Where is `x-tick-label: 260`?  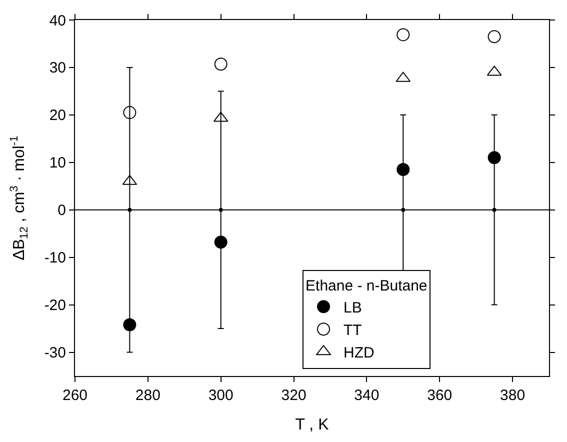
x-tick-label: 260 is located at coordinates (75, 395).